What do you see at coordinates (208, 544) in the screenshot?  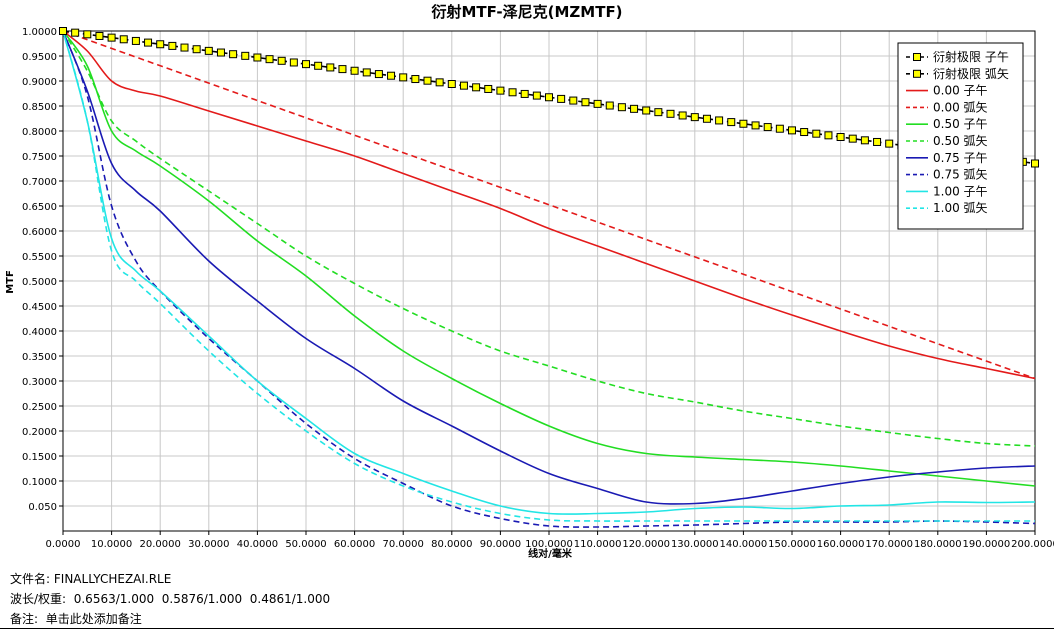 I see `x-tick-label: 30.0000` at bounding box center [208, 544].